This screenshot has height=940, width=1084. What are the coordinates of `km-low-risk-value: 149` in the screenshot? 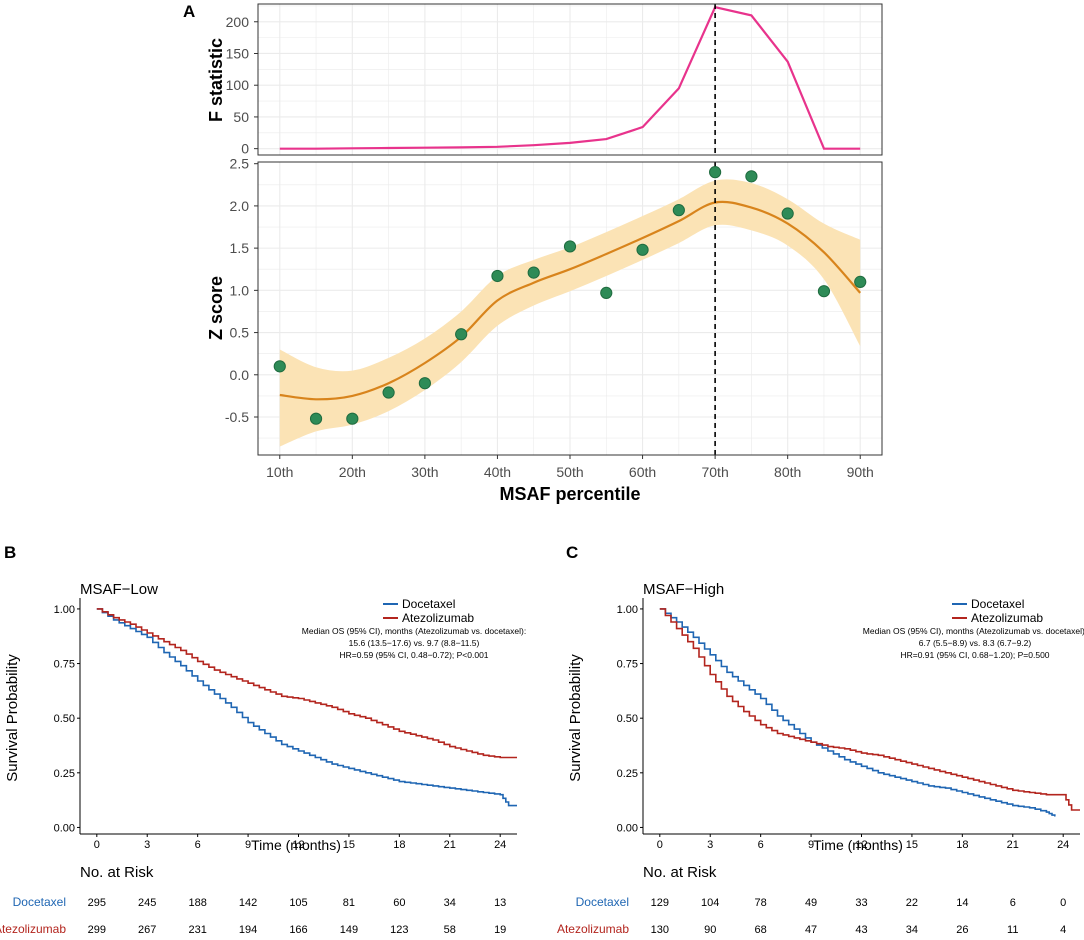 It's located at (349, 930).